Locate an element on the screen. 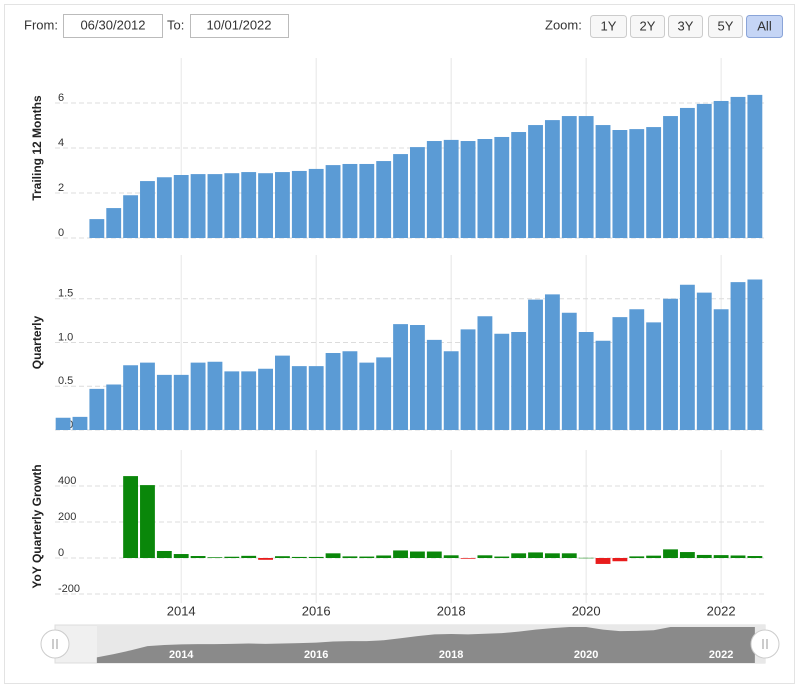 The image size is (799, 697). zoom-button-label: 3Y is located at coordinates (686, 25).